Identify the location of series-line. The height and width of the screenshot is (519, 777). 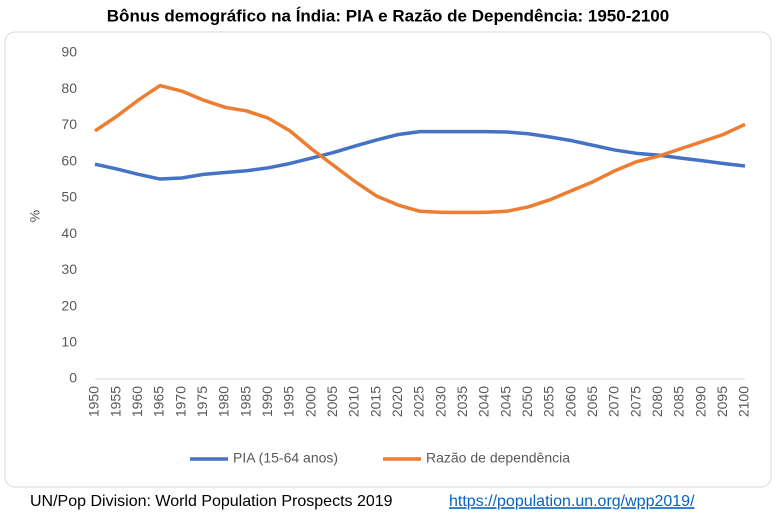
(420, 155).